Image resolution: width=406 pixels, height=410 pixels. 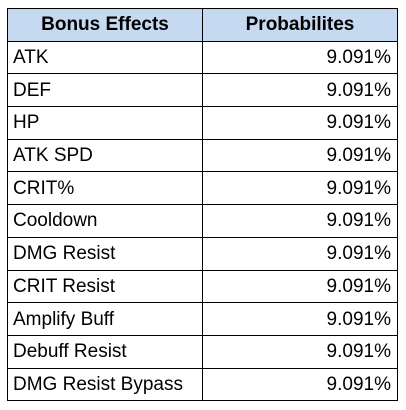 I want to click on table-row: CRIT Resist 9.091%, so click(x=202, y=286).